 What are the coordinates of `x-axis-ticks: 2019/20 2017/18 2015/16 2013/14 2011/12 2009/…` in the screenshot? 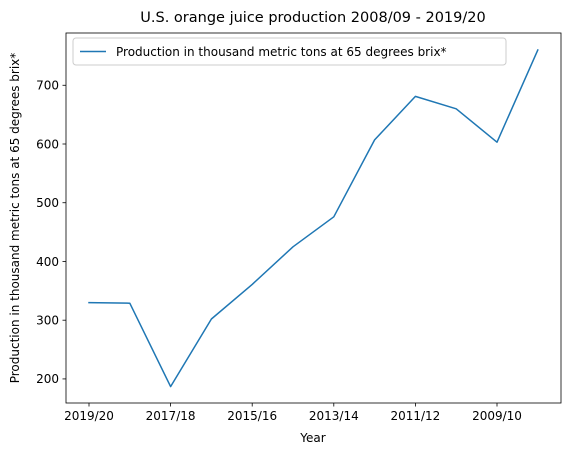 It's located at (293, 413).